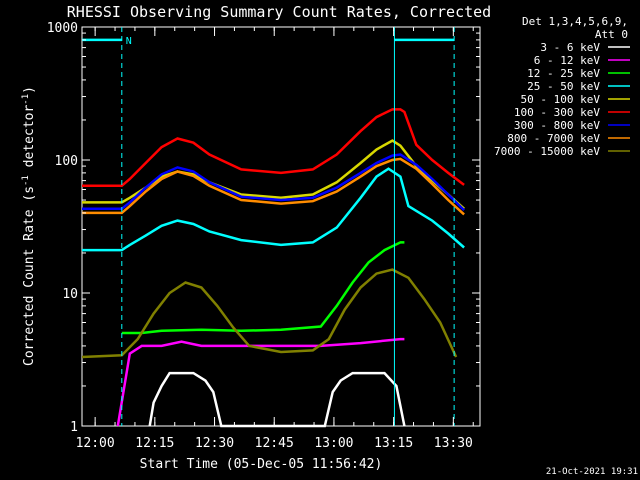 This screenshot has height=480, width=640. I want to click on series-line-6-12-kev, so click(260, 382).